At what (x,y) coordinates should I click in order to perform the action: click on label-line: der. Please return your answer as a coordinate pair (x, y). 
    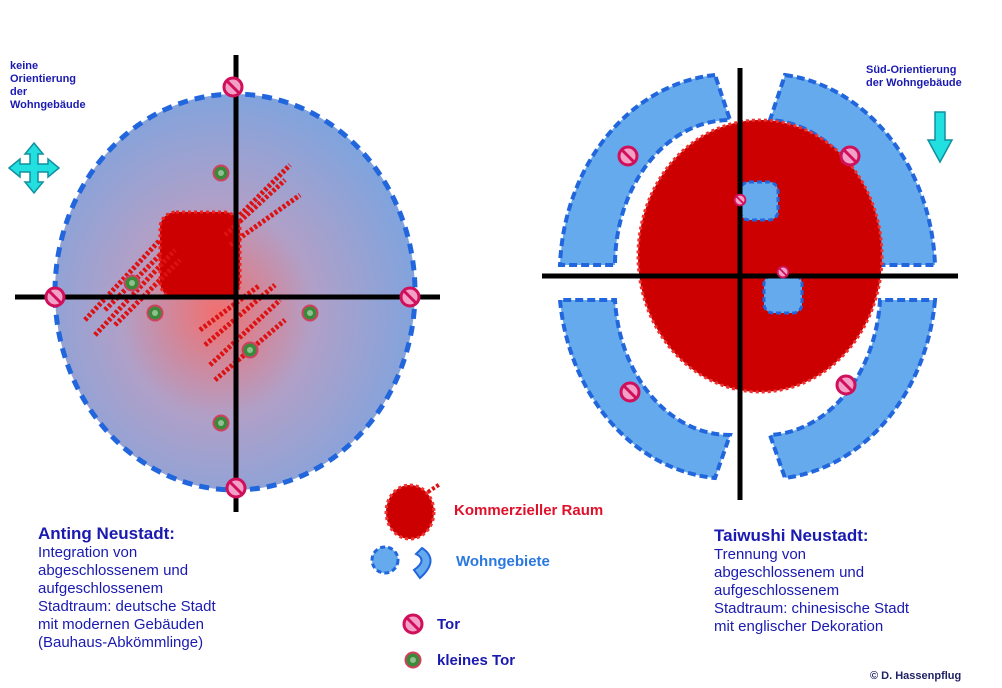
    Looking at the image, I should click on (19, 92).